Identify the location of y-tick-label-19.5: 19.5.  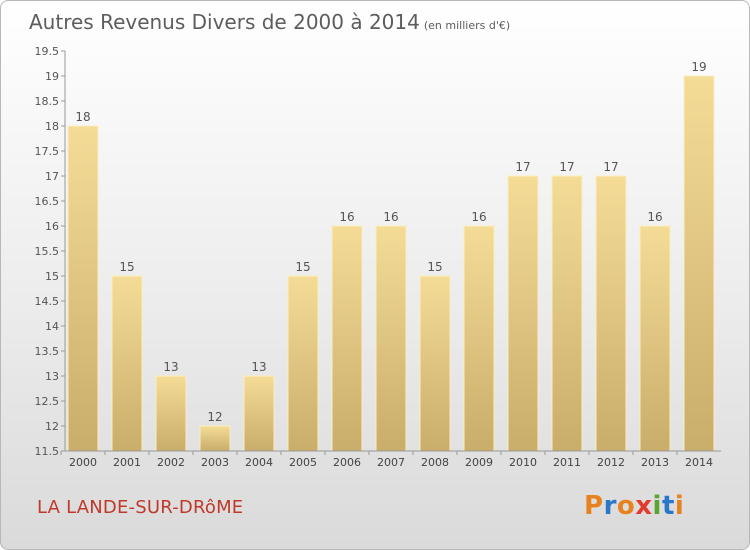
(47, 51).